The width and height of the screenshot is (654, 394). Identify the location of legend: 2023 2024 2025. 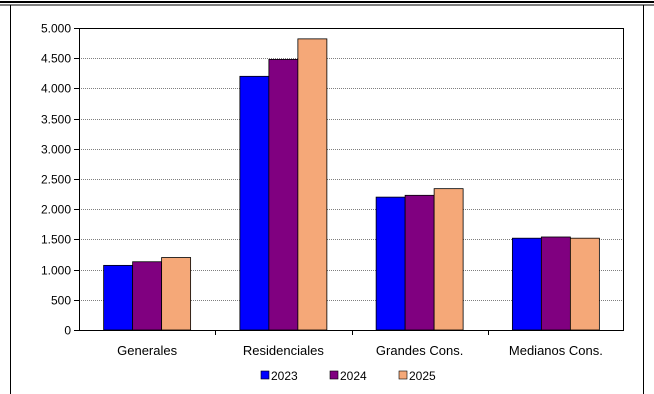
(348, 376).